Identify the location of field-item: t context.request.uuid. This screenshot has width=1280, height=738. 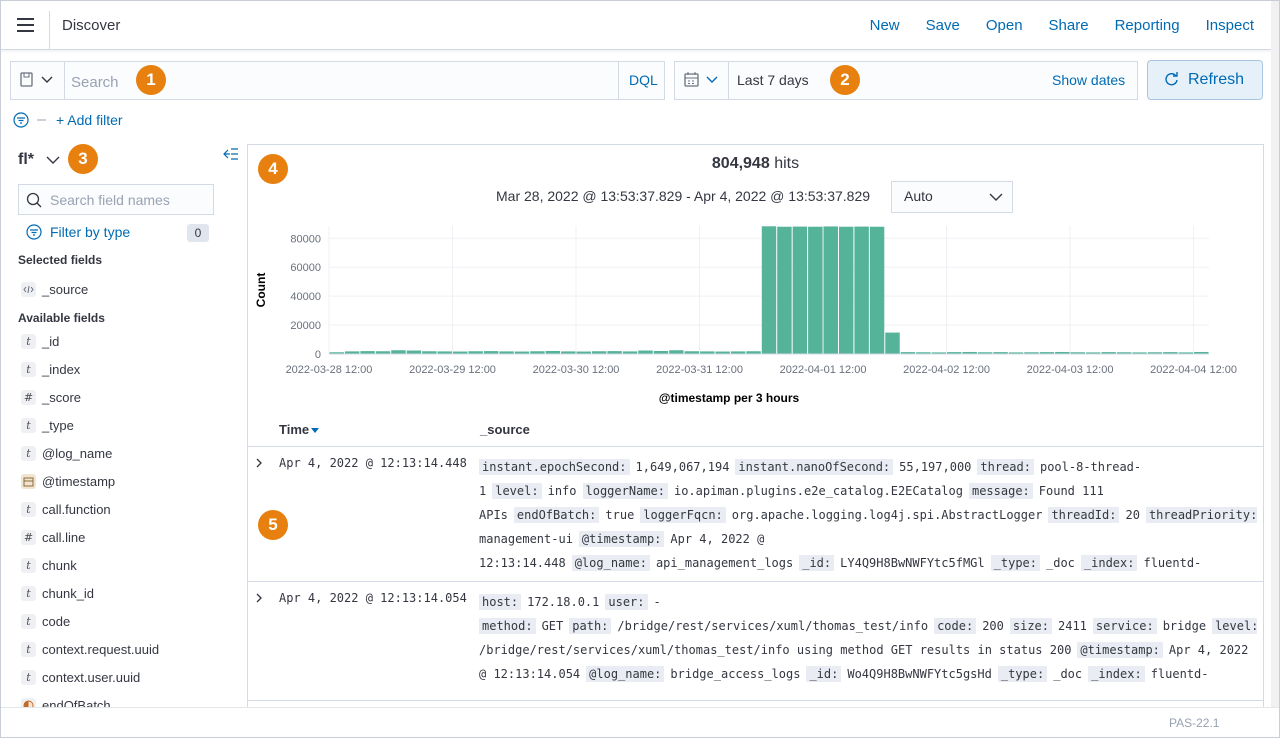
(90, 649).